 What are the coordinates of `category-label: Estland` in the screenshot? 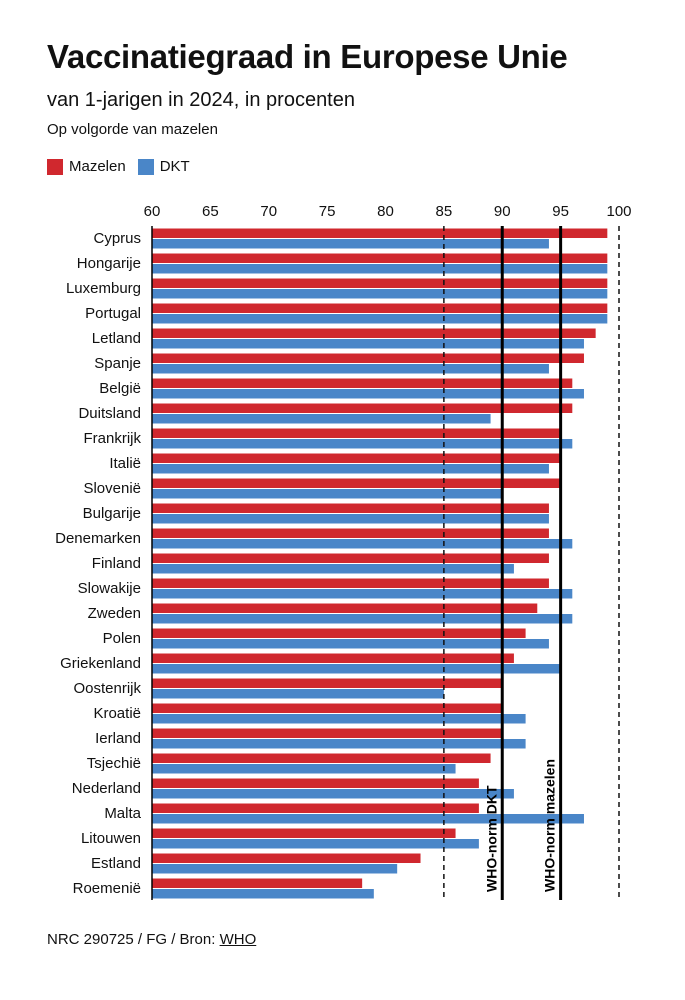 It's located at (116, 863).